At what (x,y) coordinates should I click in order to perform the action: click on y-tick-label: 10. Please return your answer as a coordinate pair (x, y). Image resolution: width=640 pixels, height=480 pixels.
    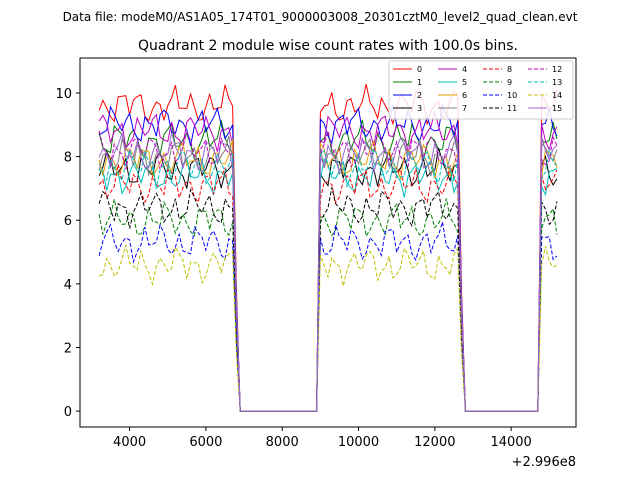
    Looking at the image, I should click on (63, 94).